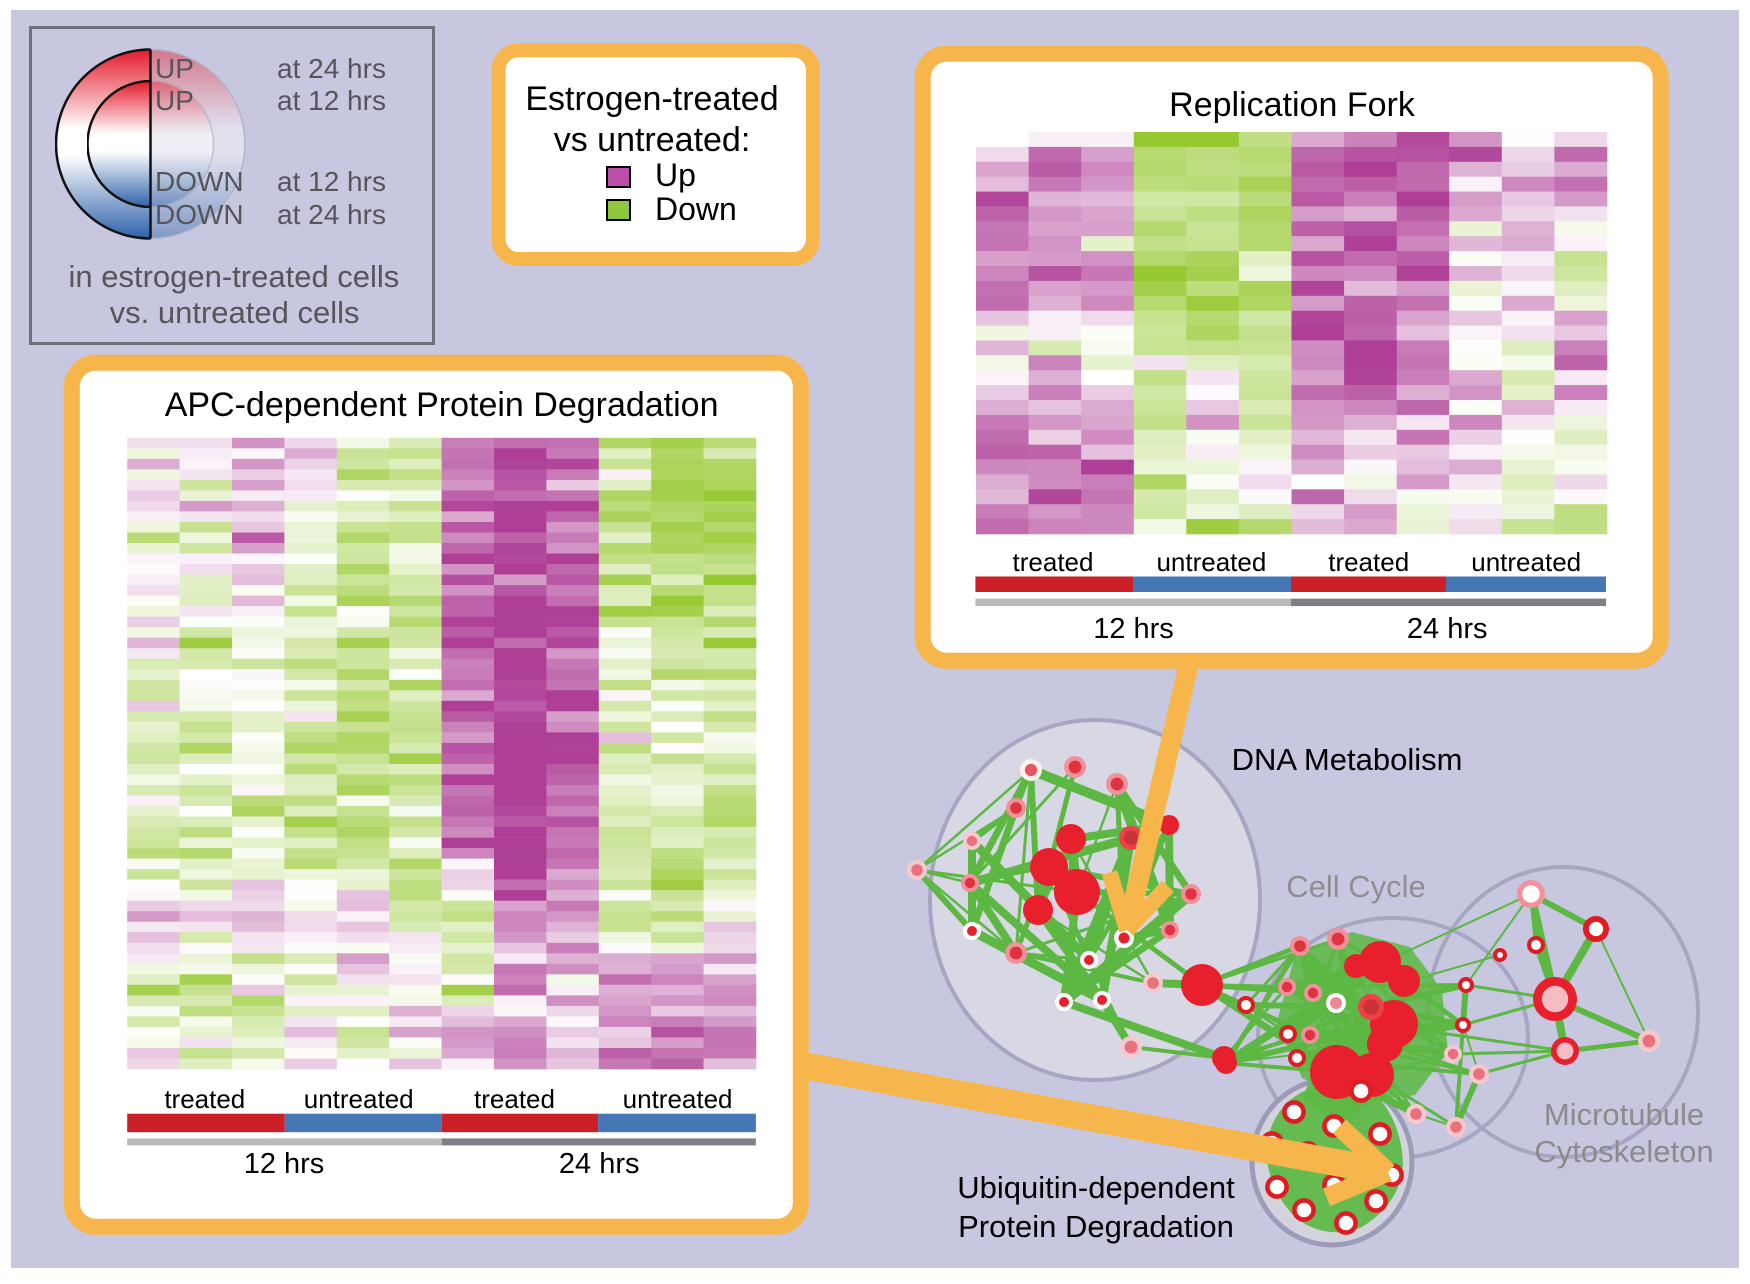  I want to click on svg-text: vs. untreated cells, so click(235, 312).